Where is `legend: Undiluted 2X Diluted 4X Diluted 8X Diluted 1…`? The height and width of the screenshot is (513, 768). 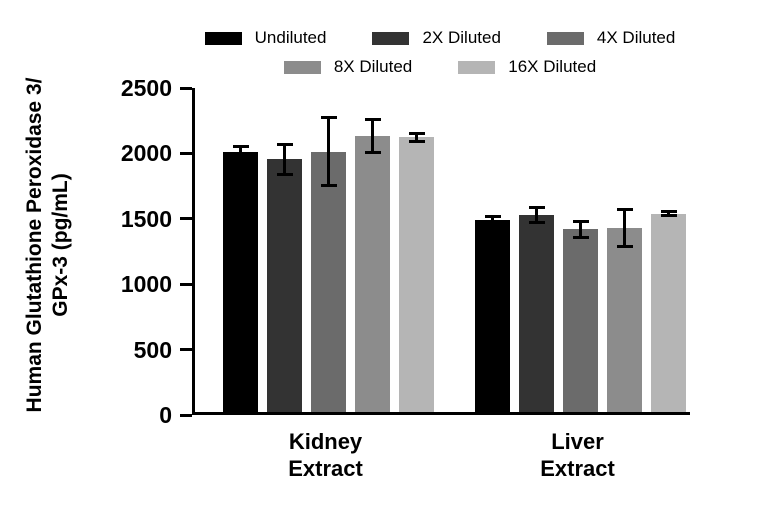 legend: Undiluted 2X Diluted 4X Diluted 8X Diluted 1… is located at coordinates (440, 52).